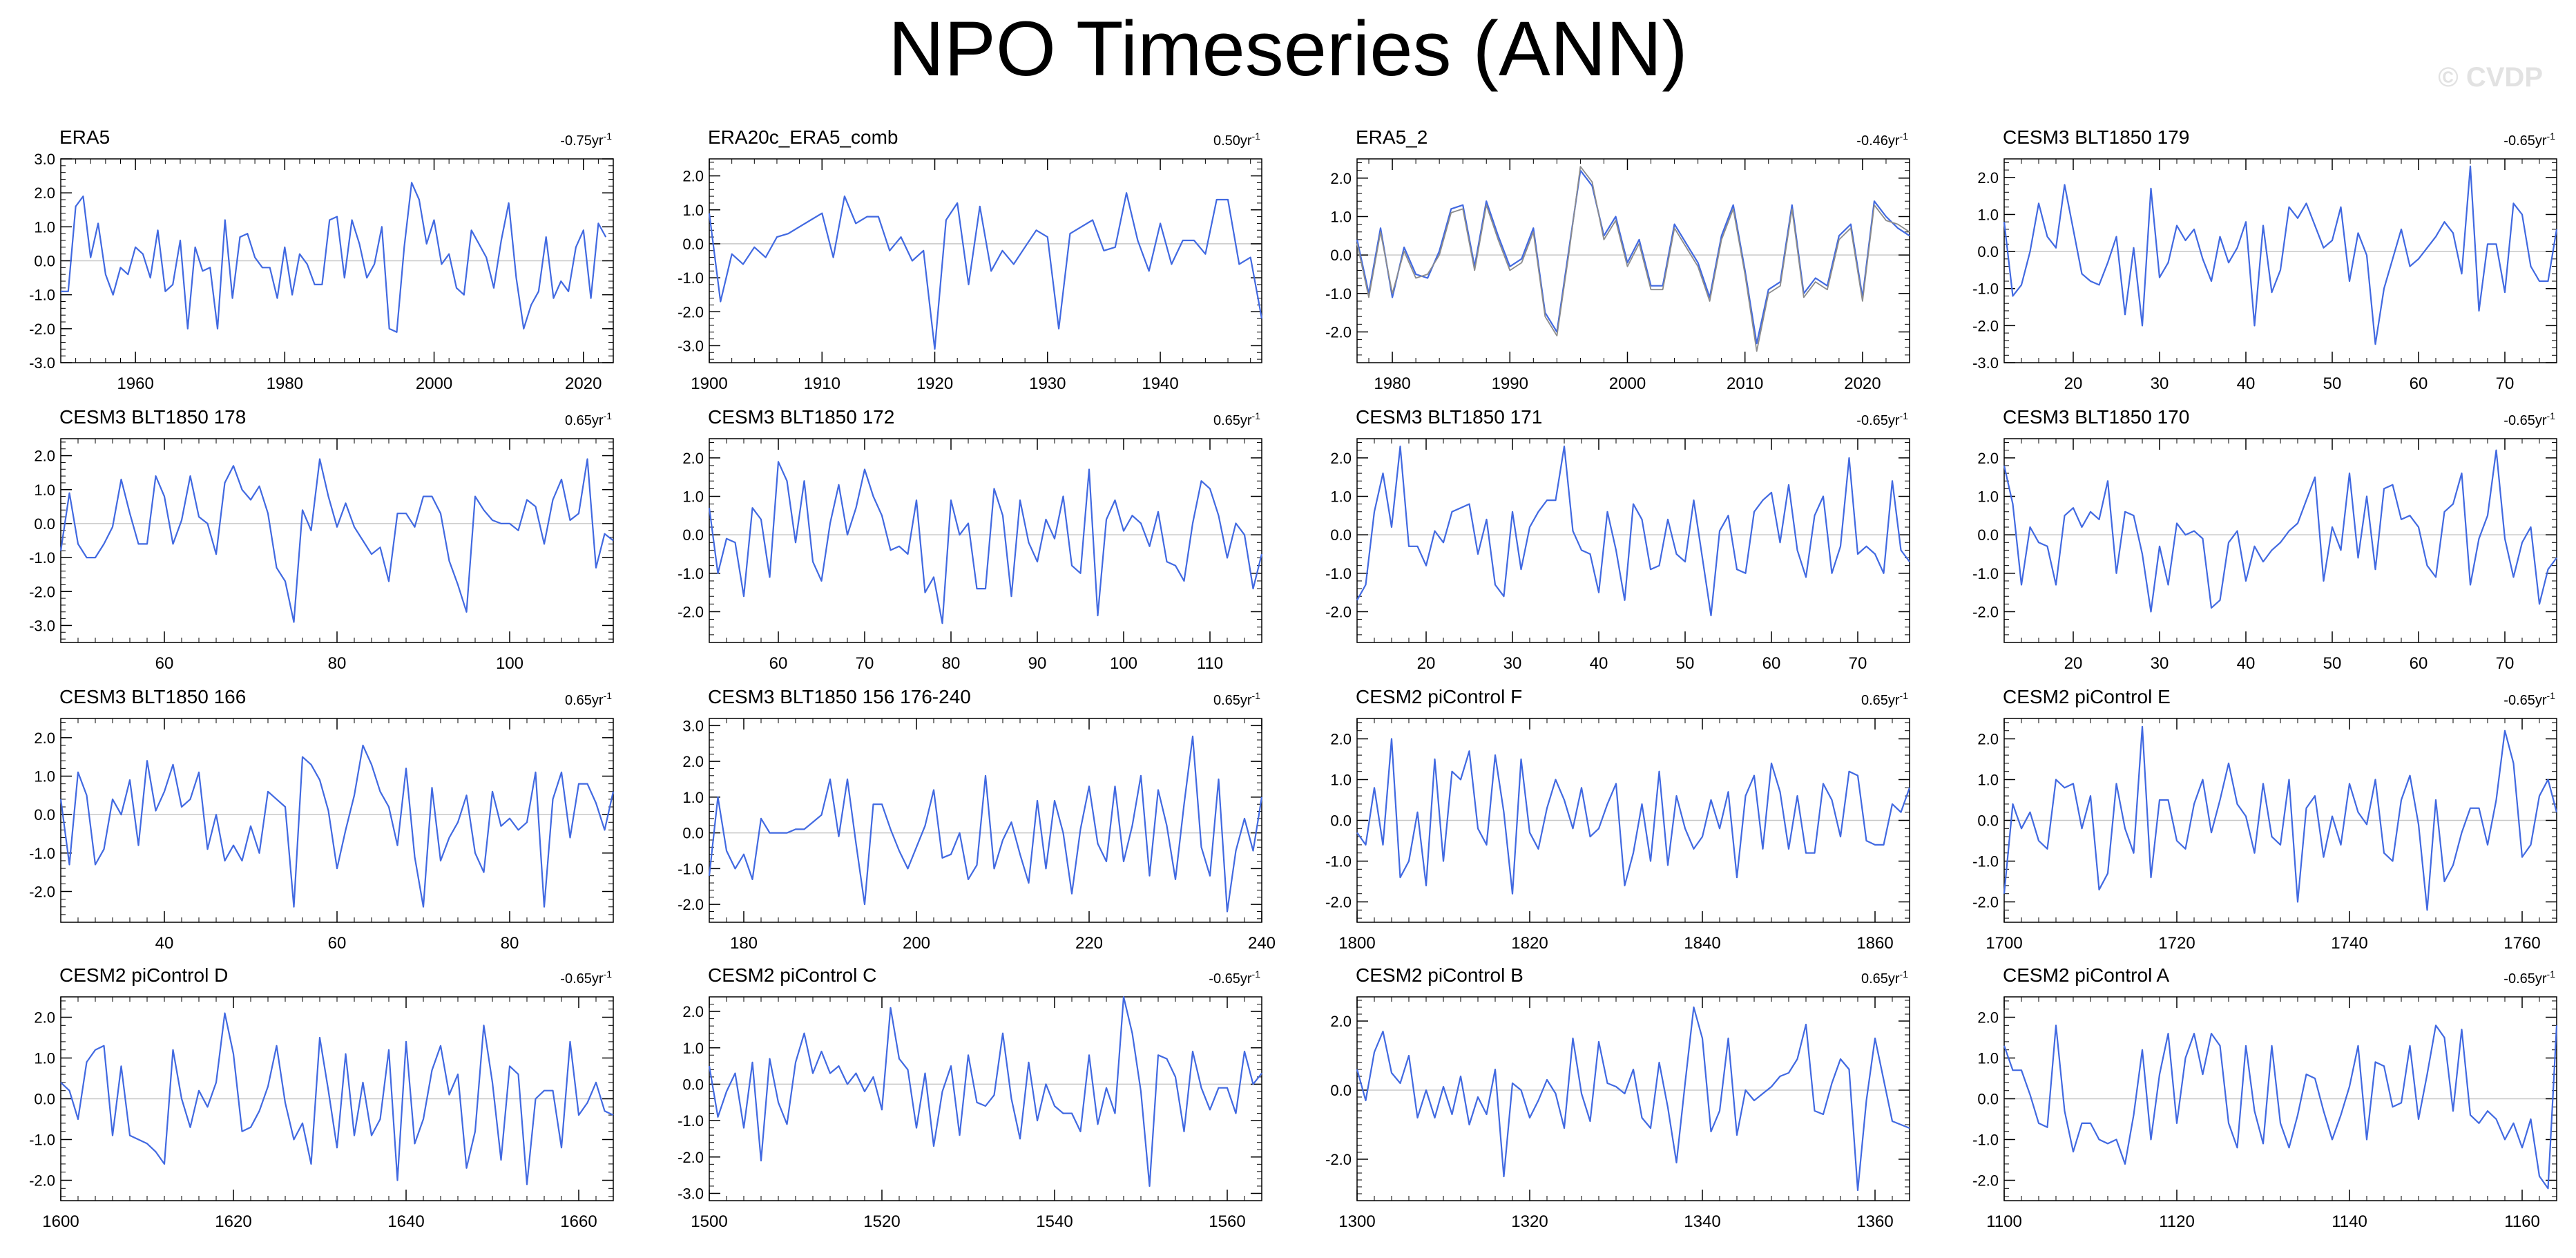  I want to click on x-tick-label: 20, so click(1426, 663).